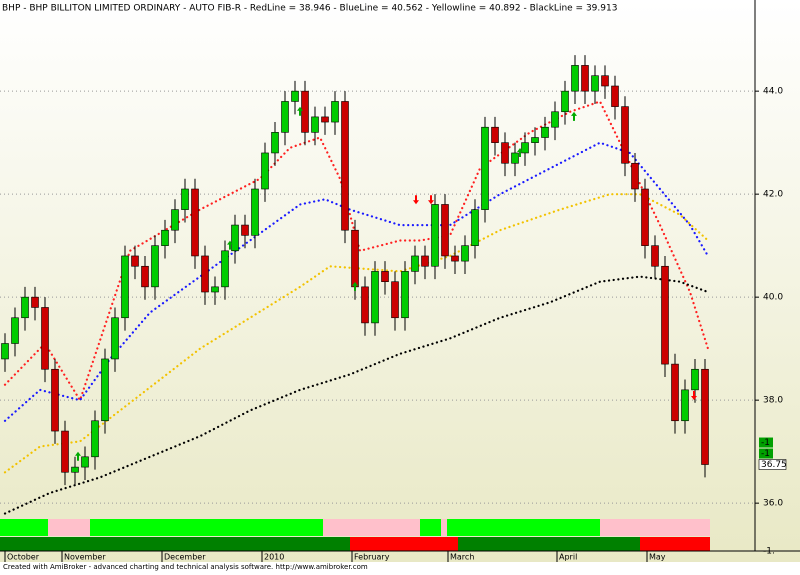  I want to click on x-tick-label: October, so click(23, 557).